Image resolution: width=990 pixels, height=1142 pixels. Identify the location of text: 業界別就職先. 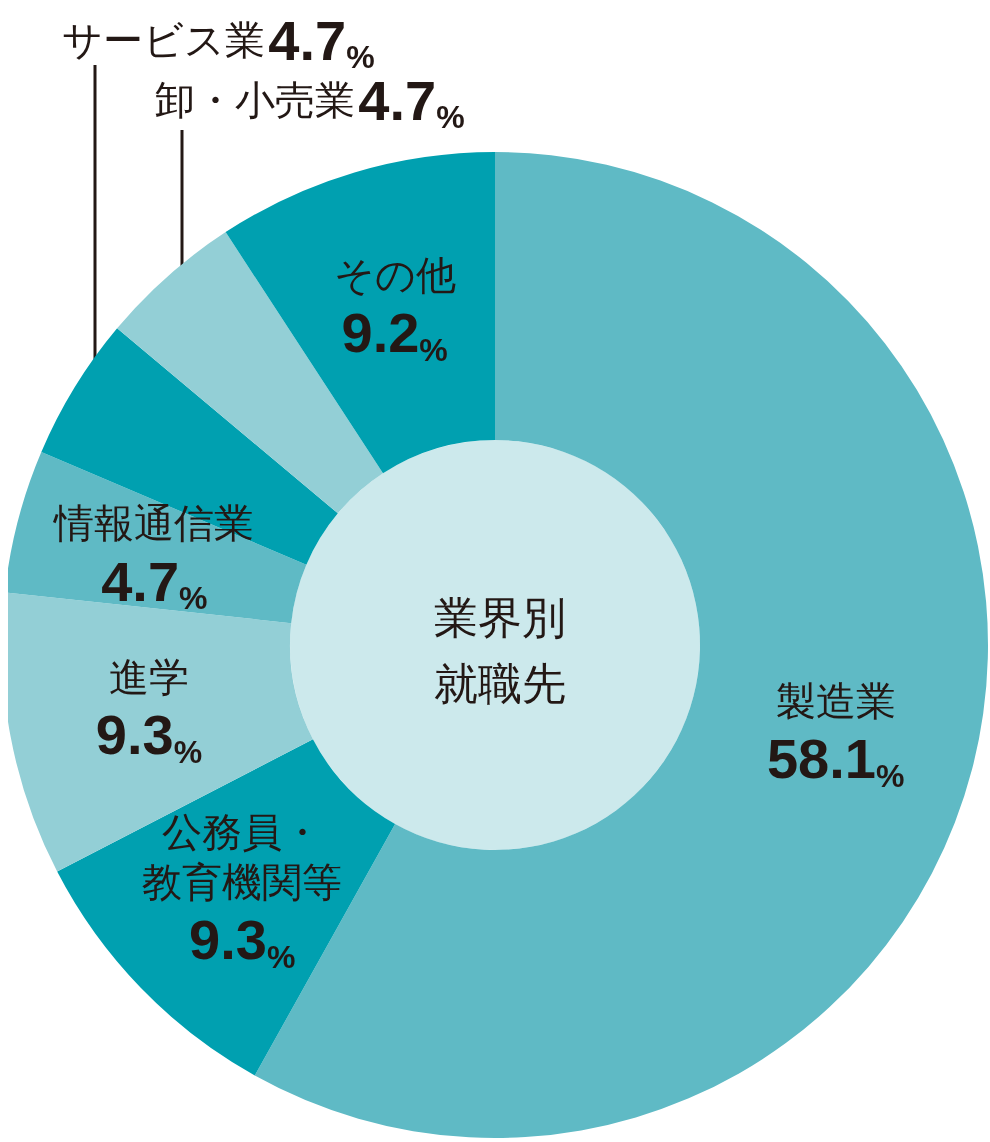
(500, 650).